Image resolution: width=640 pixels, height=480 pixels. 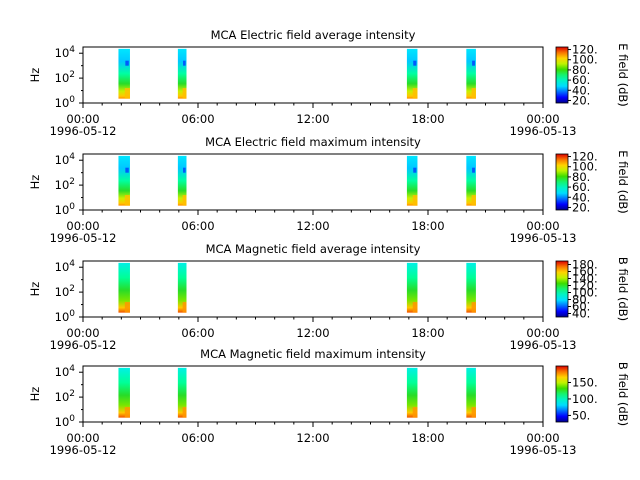 What do you see at coordinates (585, 279) in the screenshot?
I see `colorbar-tick-label: 140.` at bounding box center [585, 279].